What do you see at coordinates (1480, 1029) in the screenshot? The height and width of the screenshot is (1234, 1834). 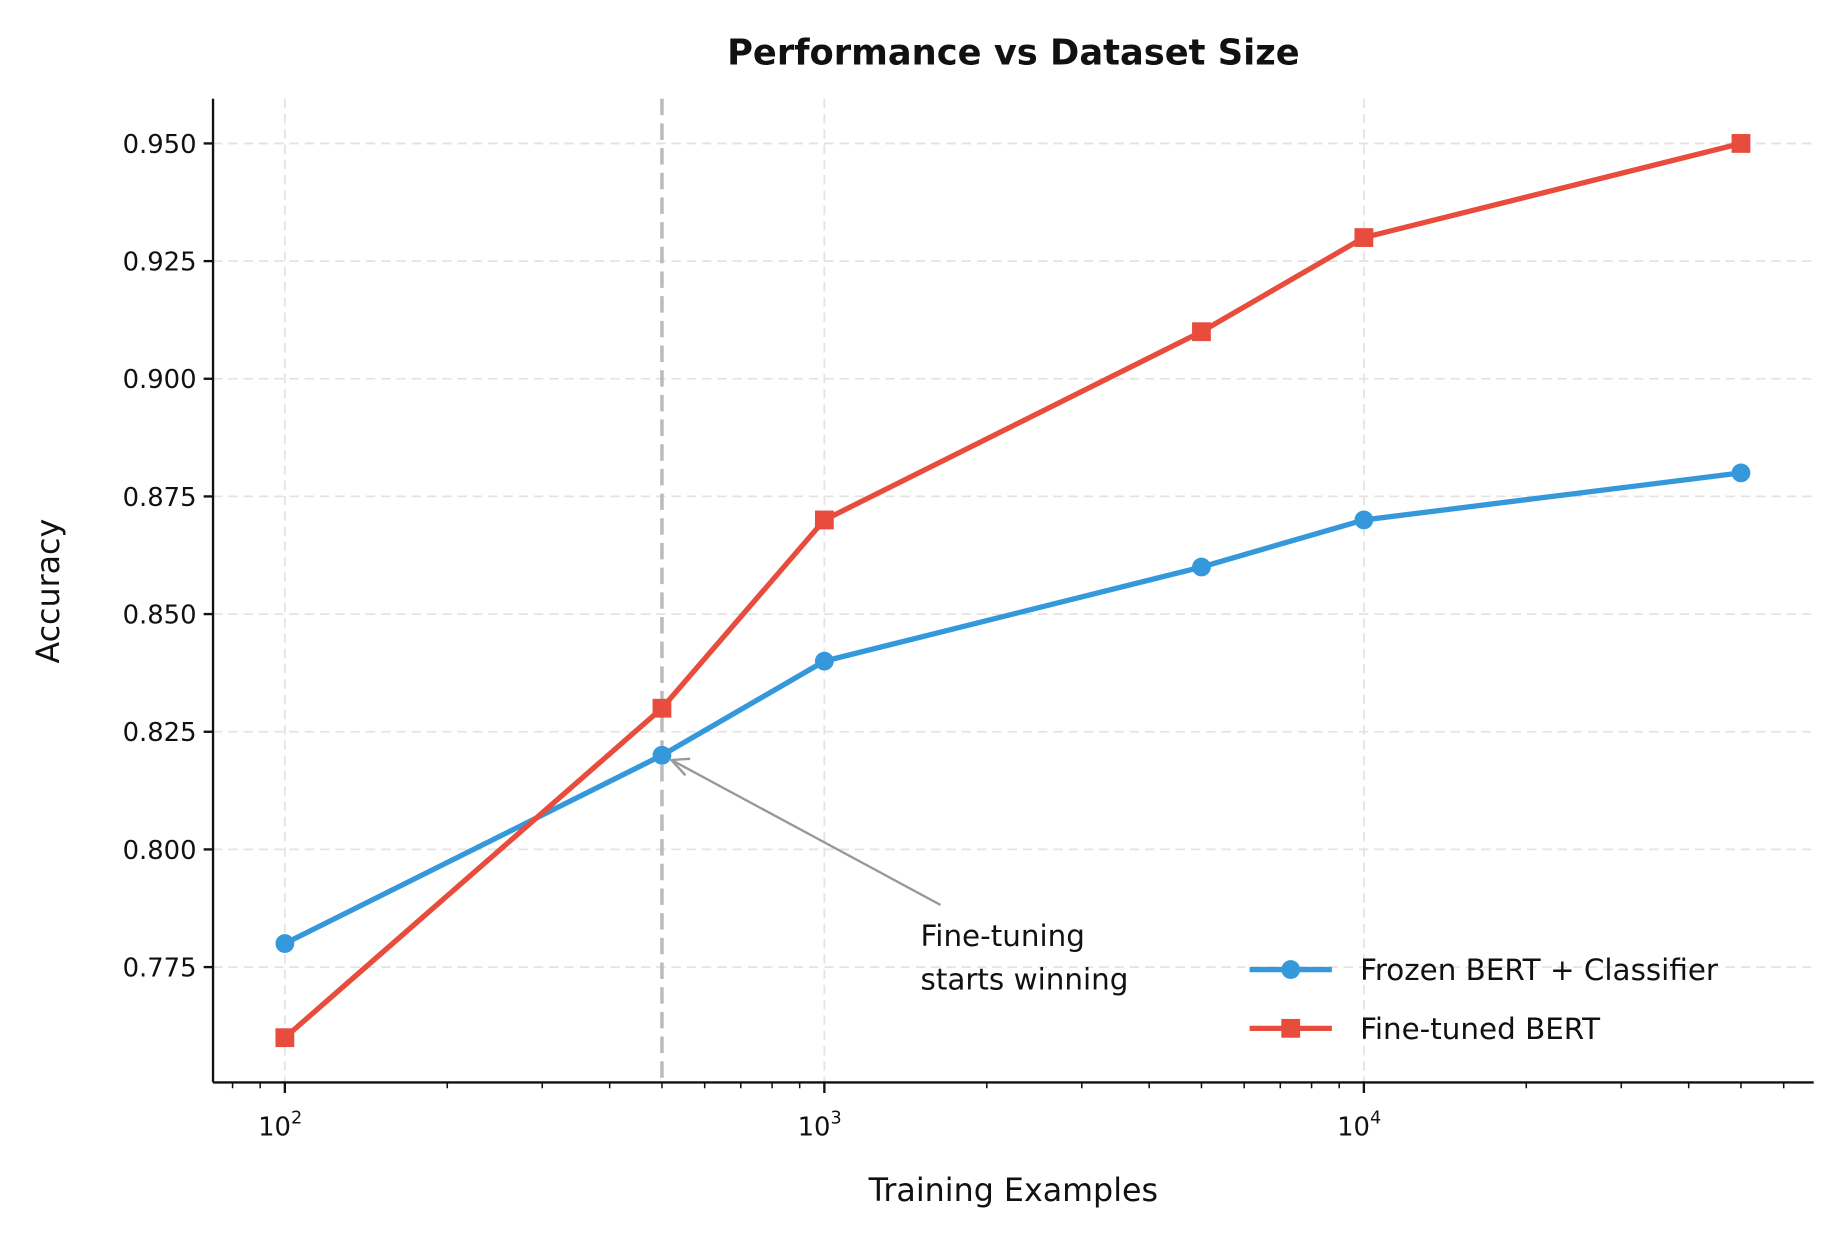 I see `legend-label: Fine-tuned BERT` at bounding box center [1480, 1029].